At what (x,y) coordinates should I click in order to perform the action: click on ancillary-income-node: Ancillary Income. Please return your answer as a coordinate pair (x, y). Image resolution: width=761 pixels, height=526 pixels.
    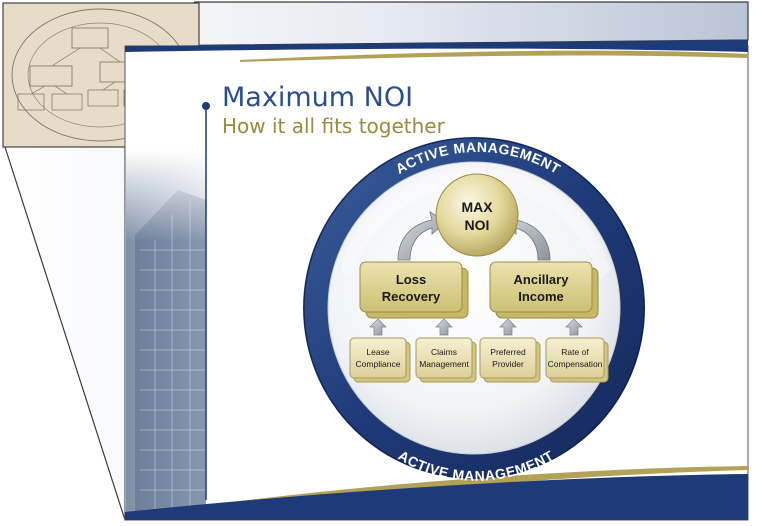
    Looking at the image, I should click on (544, 290).